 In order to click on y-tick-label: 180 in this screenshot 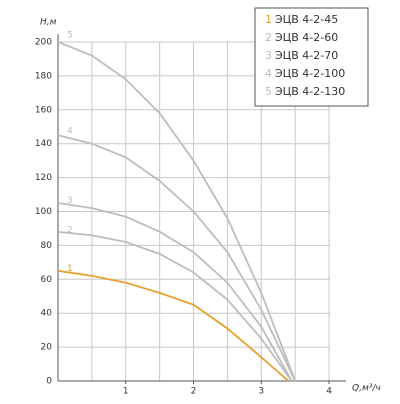, I will do `click(43, 76)`.